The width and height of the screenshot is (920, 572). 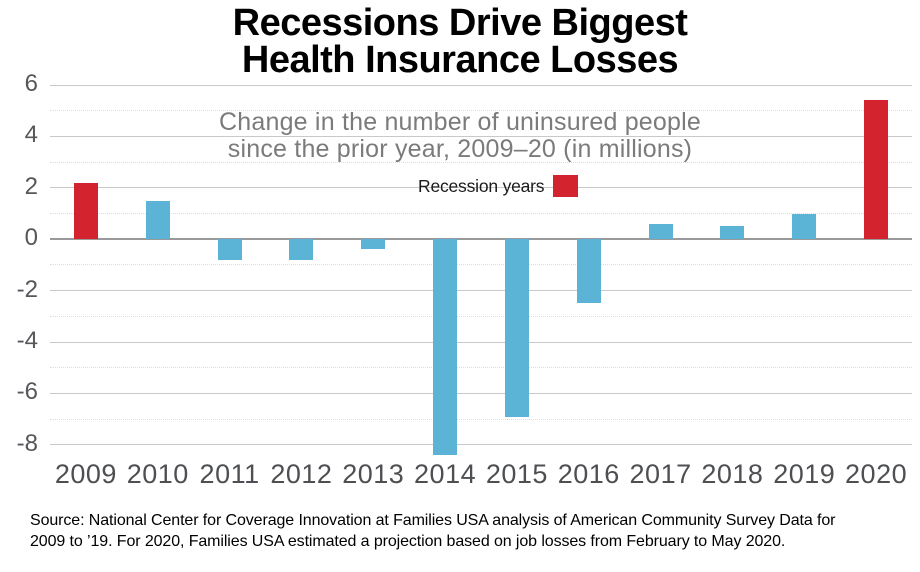 What do you see at coordinates (301, 474) in the screenshot?
I see `x-tick-2012: 2012` at bounding box center [301, 474].